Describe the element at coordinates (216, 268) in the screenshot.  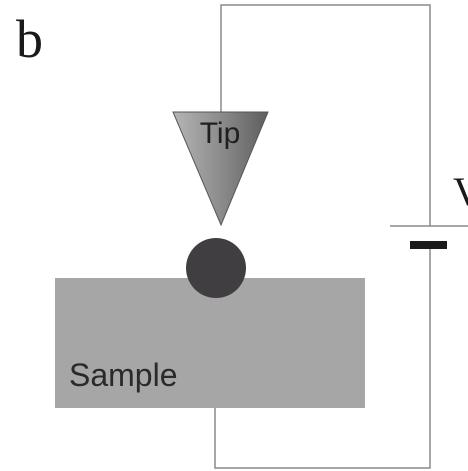
I see `particle` at that location.